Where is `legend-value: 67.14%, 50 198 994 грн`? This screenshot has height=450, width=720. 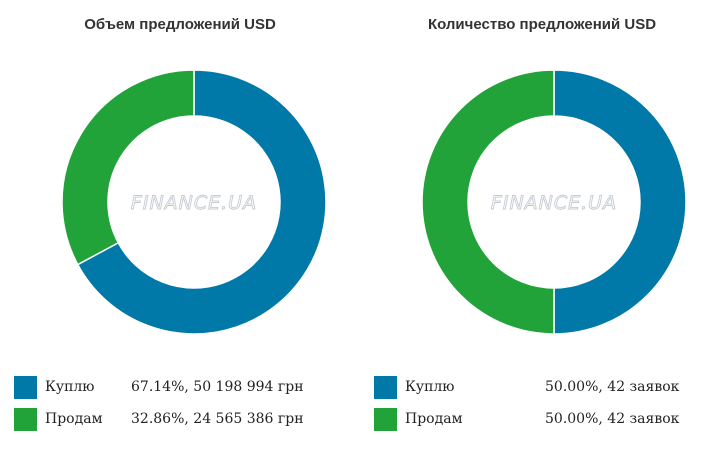
legend-value: 67.14%, 50 198 994 грн is located at coordinates (217, 387).